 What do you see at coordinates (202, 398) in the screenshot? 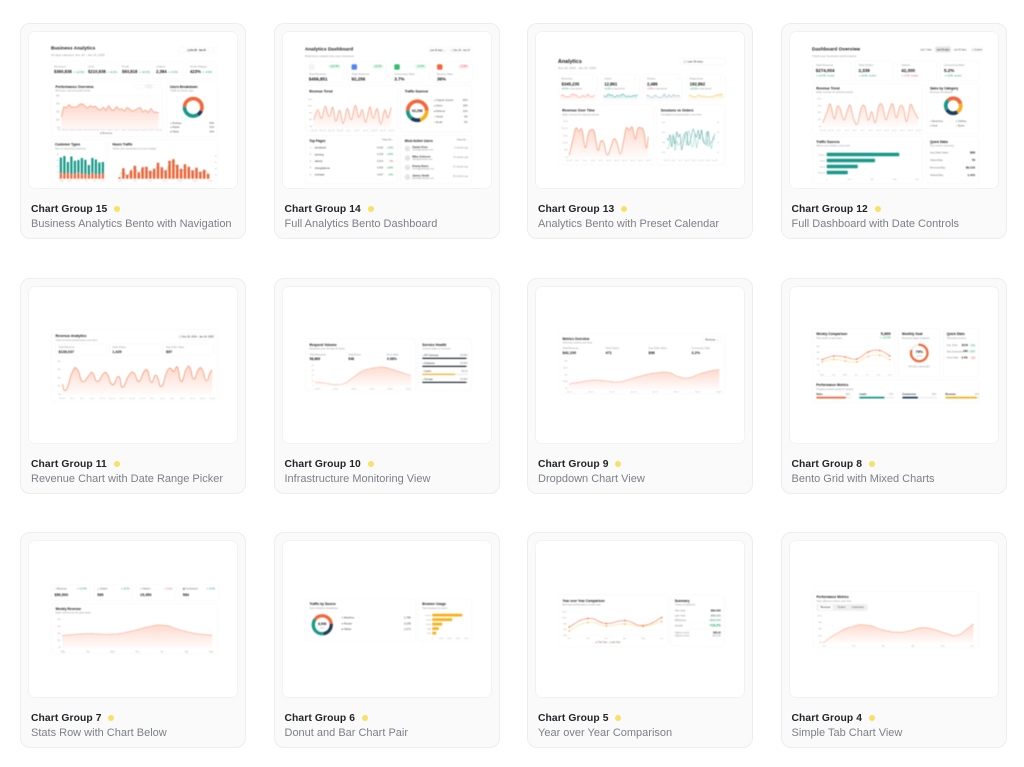
I see `svg-text: Jan 18` at bounding box center [202, 398].